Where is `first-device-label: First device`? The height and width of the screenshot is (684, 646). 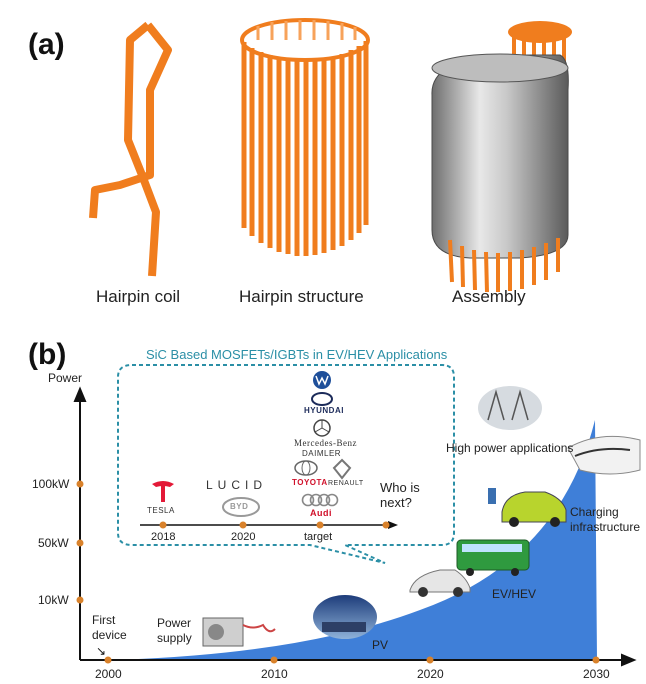
first-device-label: First device is located at coordinates (109, 627).